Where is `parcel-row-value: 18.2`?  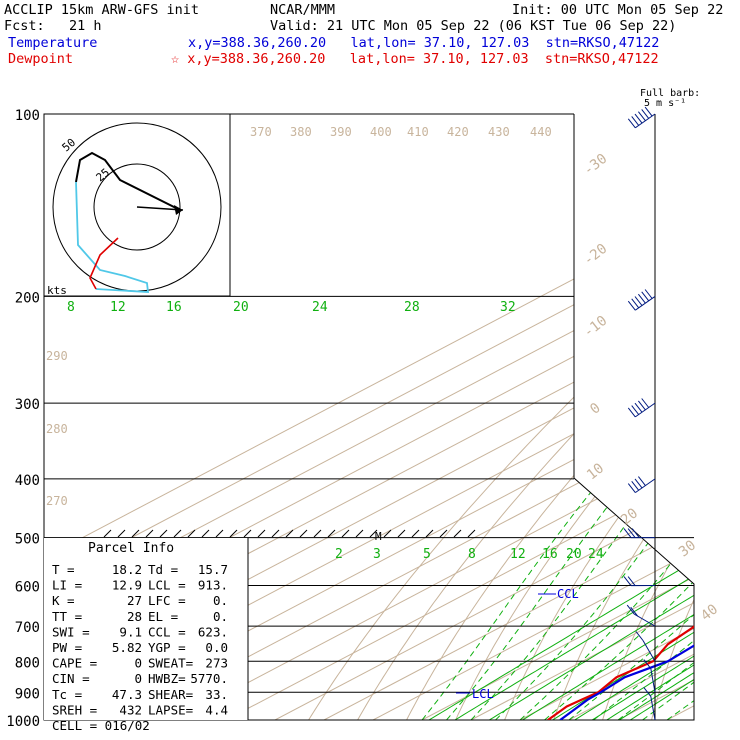
parcel-row-value: 18.2 is located at coordinates (127, 569).